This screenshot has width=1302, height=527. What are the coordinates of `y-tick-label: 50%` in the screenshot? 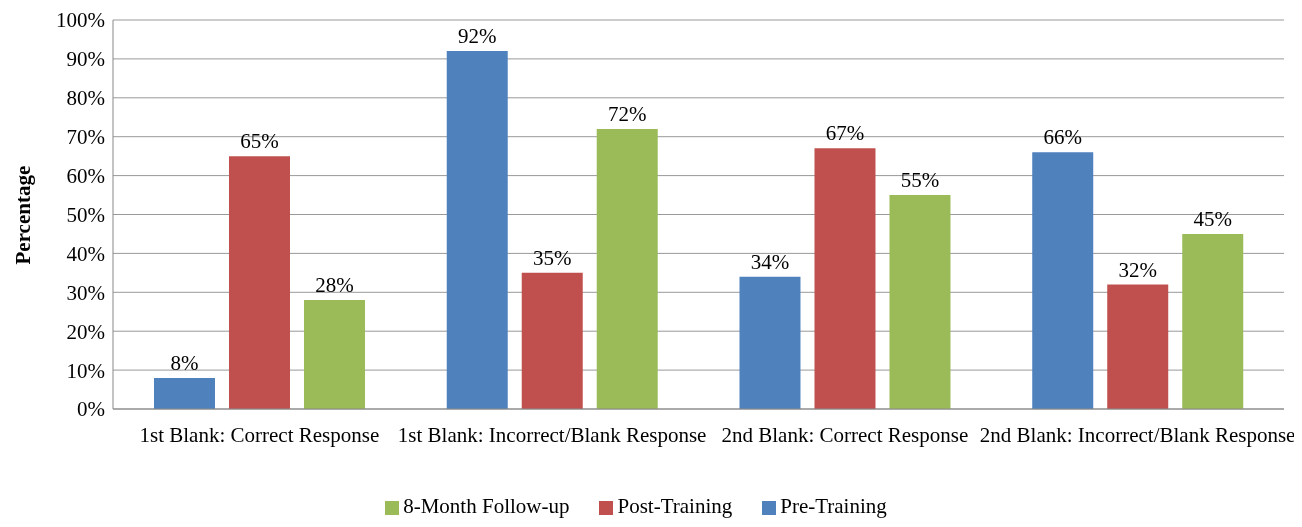 It's located at (85, 214).